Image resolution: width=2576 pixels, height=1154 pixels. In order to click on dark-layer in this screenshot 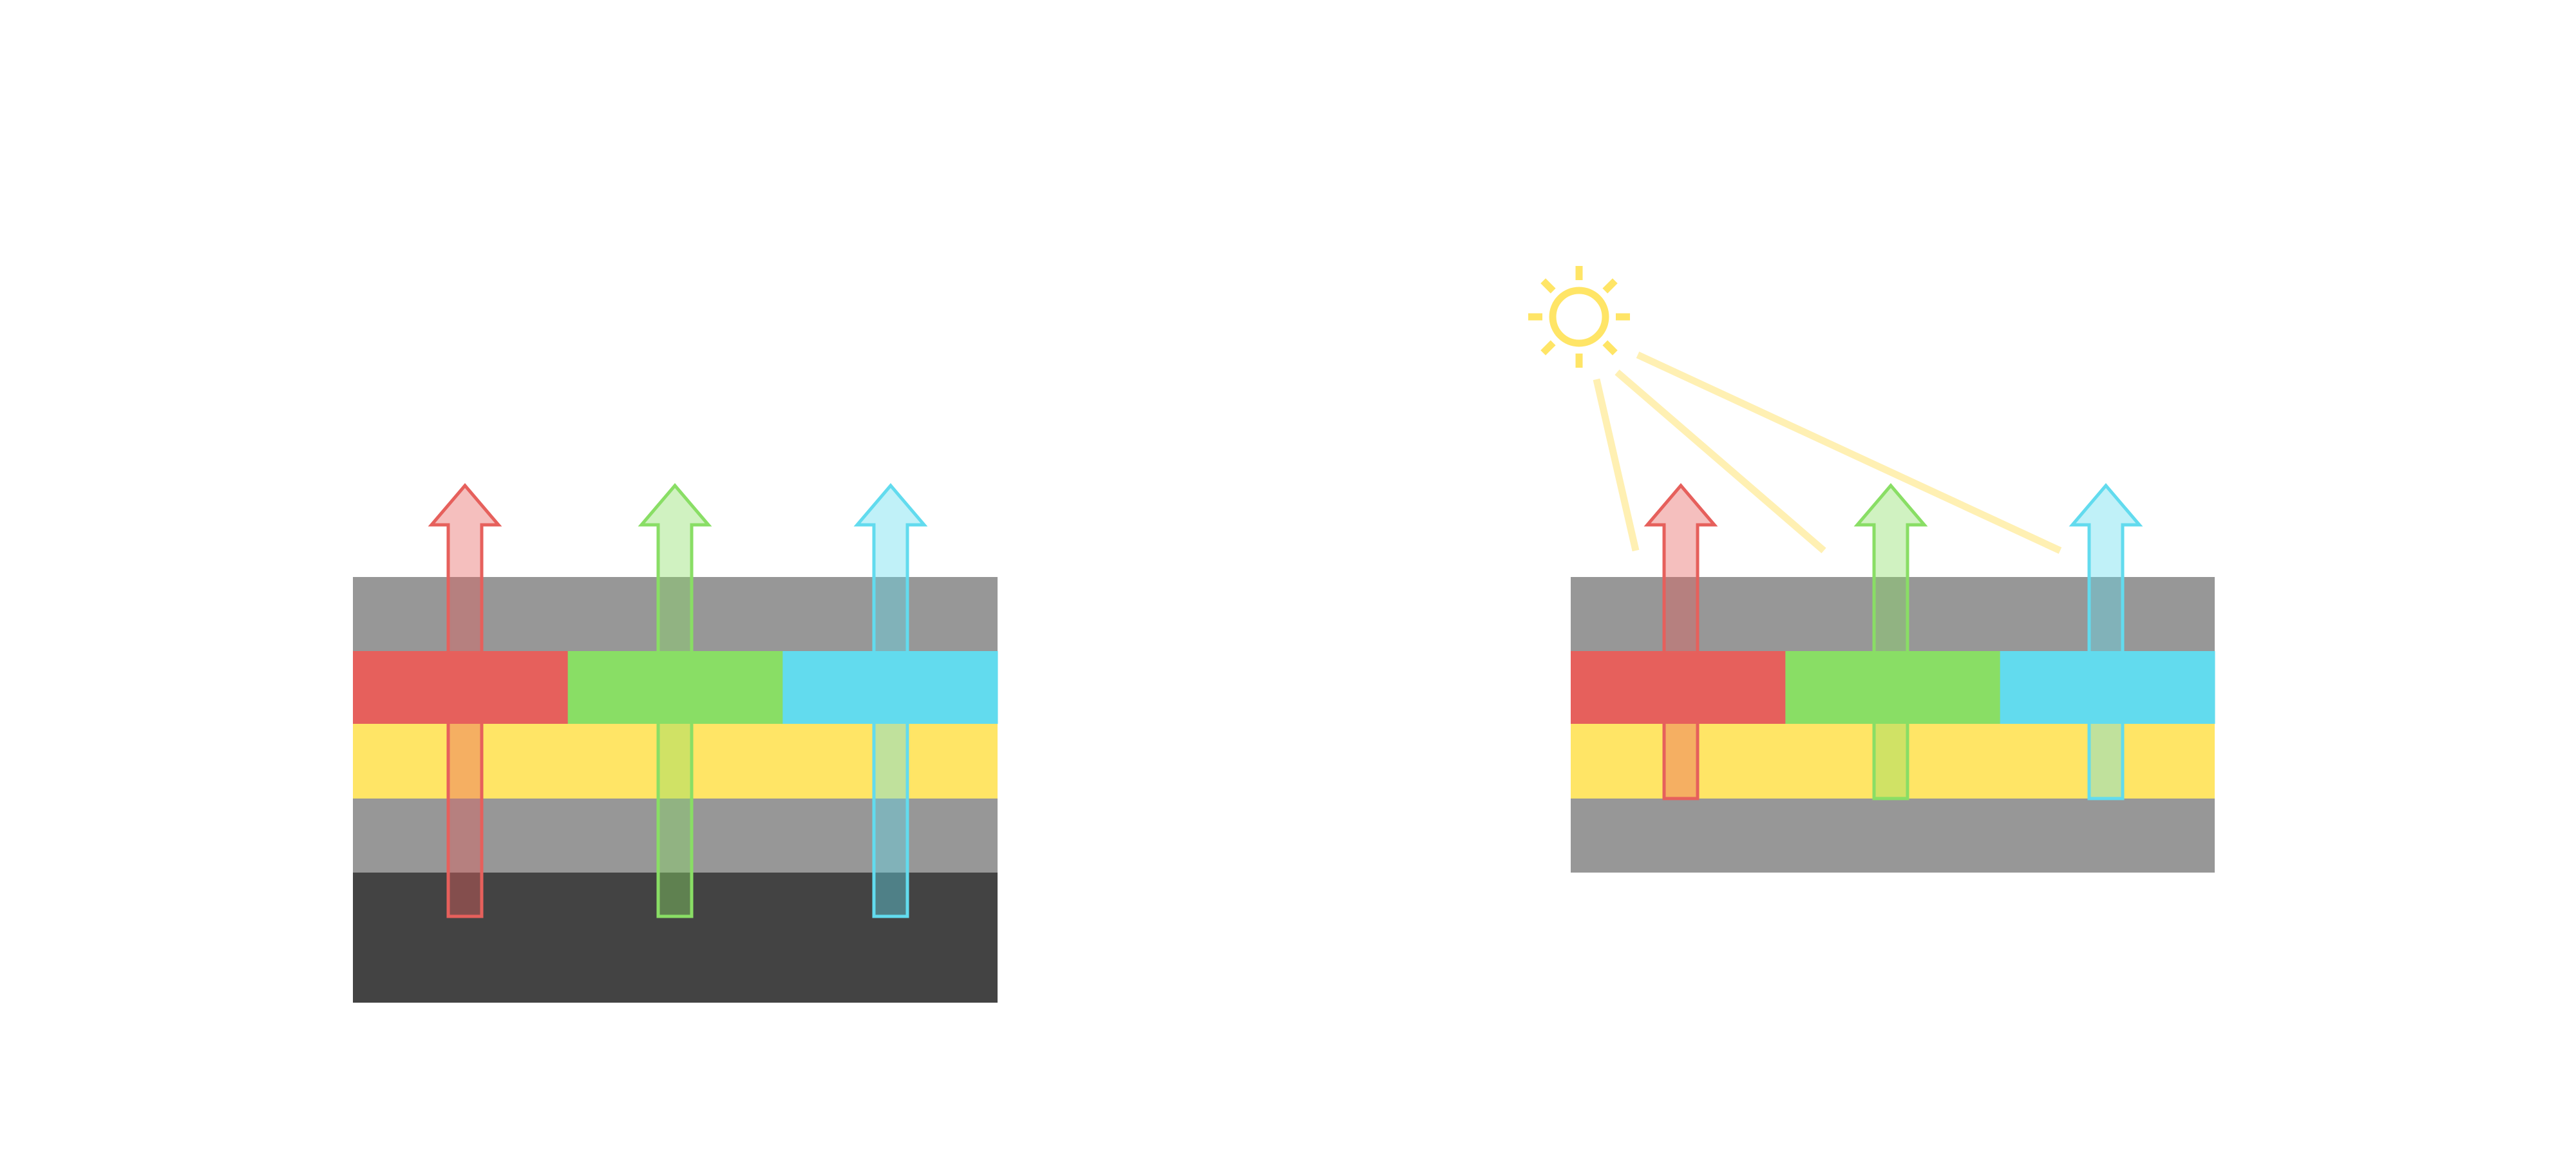, I will do `click(676, 938)`.